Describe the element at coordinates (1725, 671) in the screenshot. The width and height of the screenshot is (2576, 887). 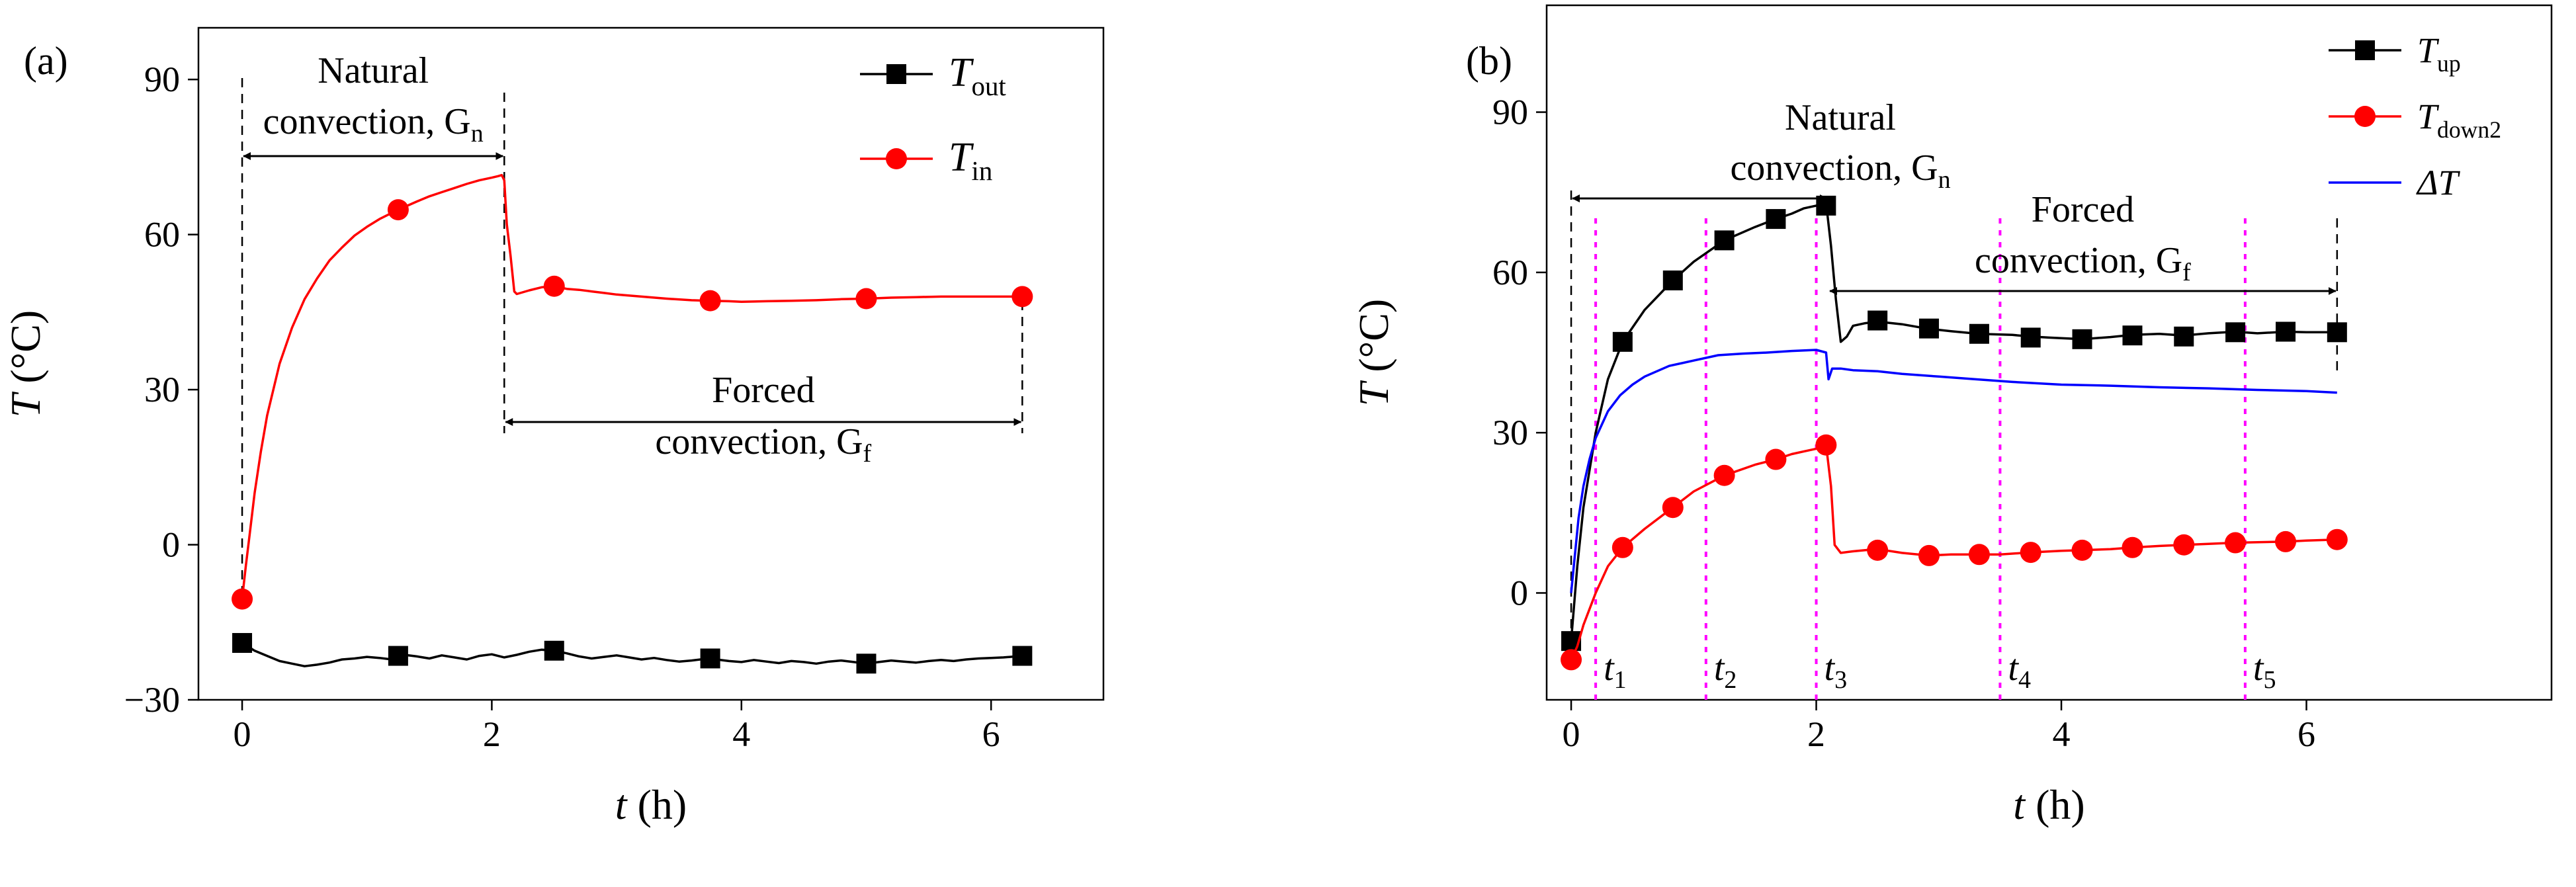
I see `time-marker-label: t2` at that location.